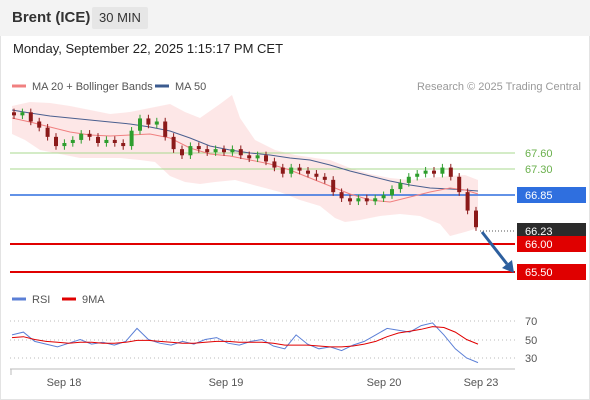 This screenshot has width=590, height=400. Describe the element at coordinates (539, 170) in the screenshot. I see `resistance1-label: 67.30` at that location.